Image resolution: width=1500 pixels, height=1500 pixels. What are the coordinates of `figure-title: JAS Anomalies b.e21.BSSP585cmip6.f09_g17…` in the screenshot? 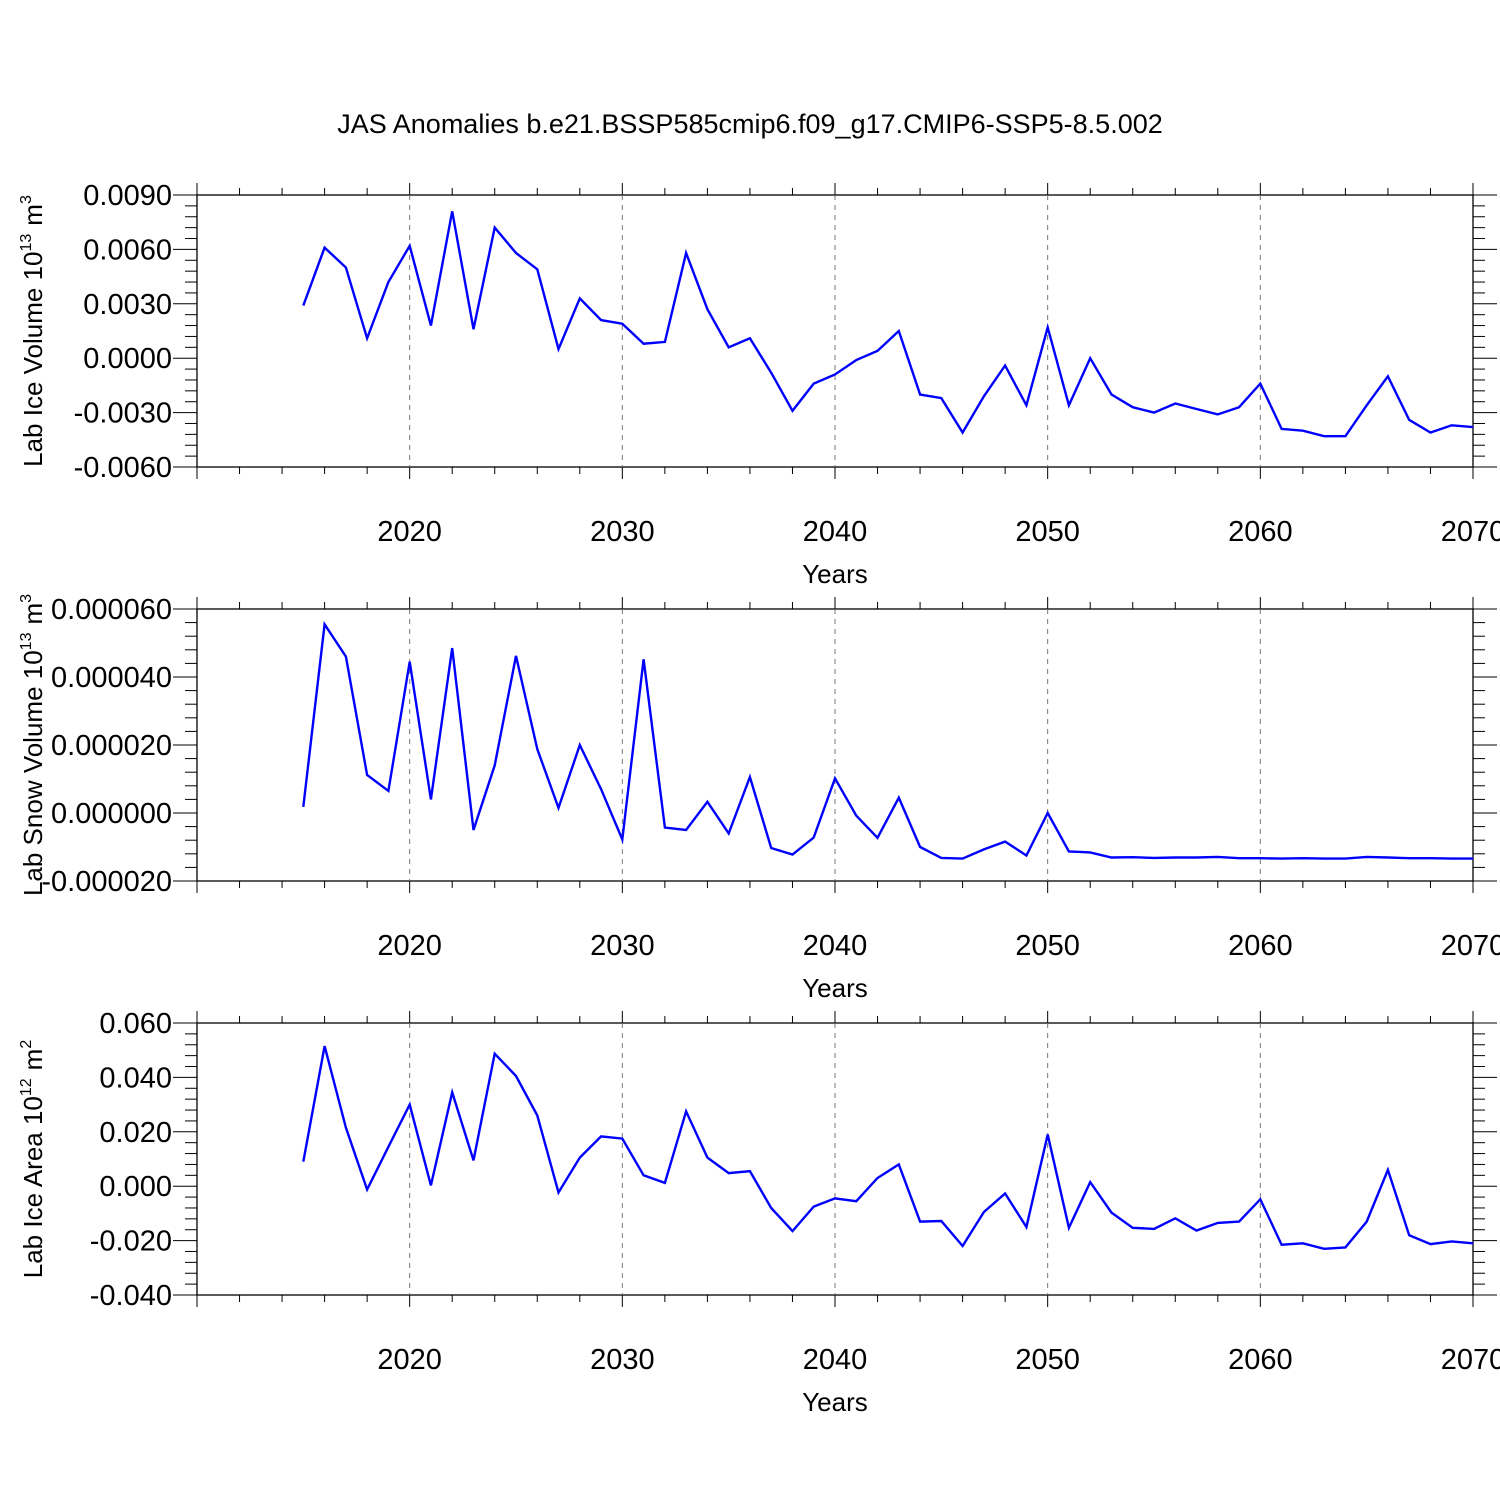 It's located at (750, 124).